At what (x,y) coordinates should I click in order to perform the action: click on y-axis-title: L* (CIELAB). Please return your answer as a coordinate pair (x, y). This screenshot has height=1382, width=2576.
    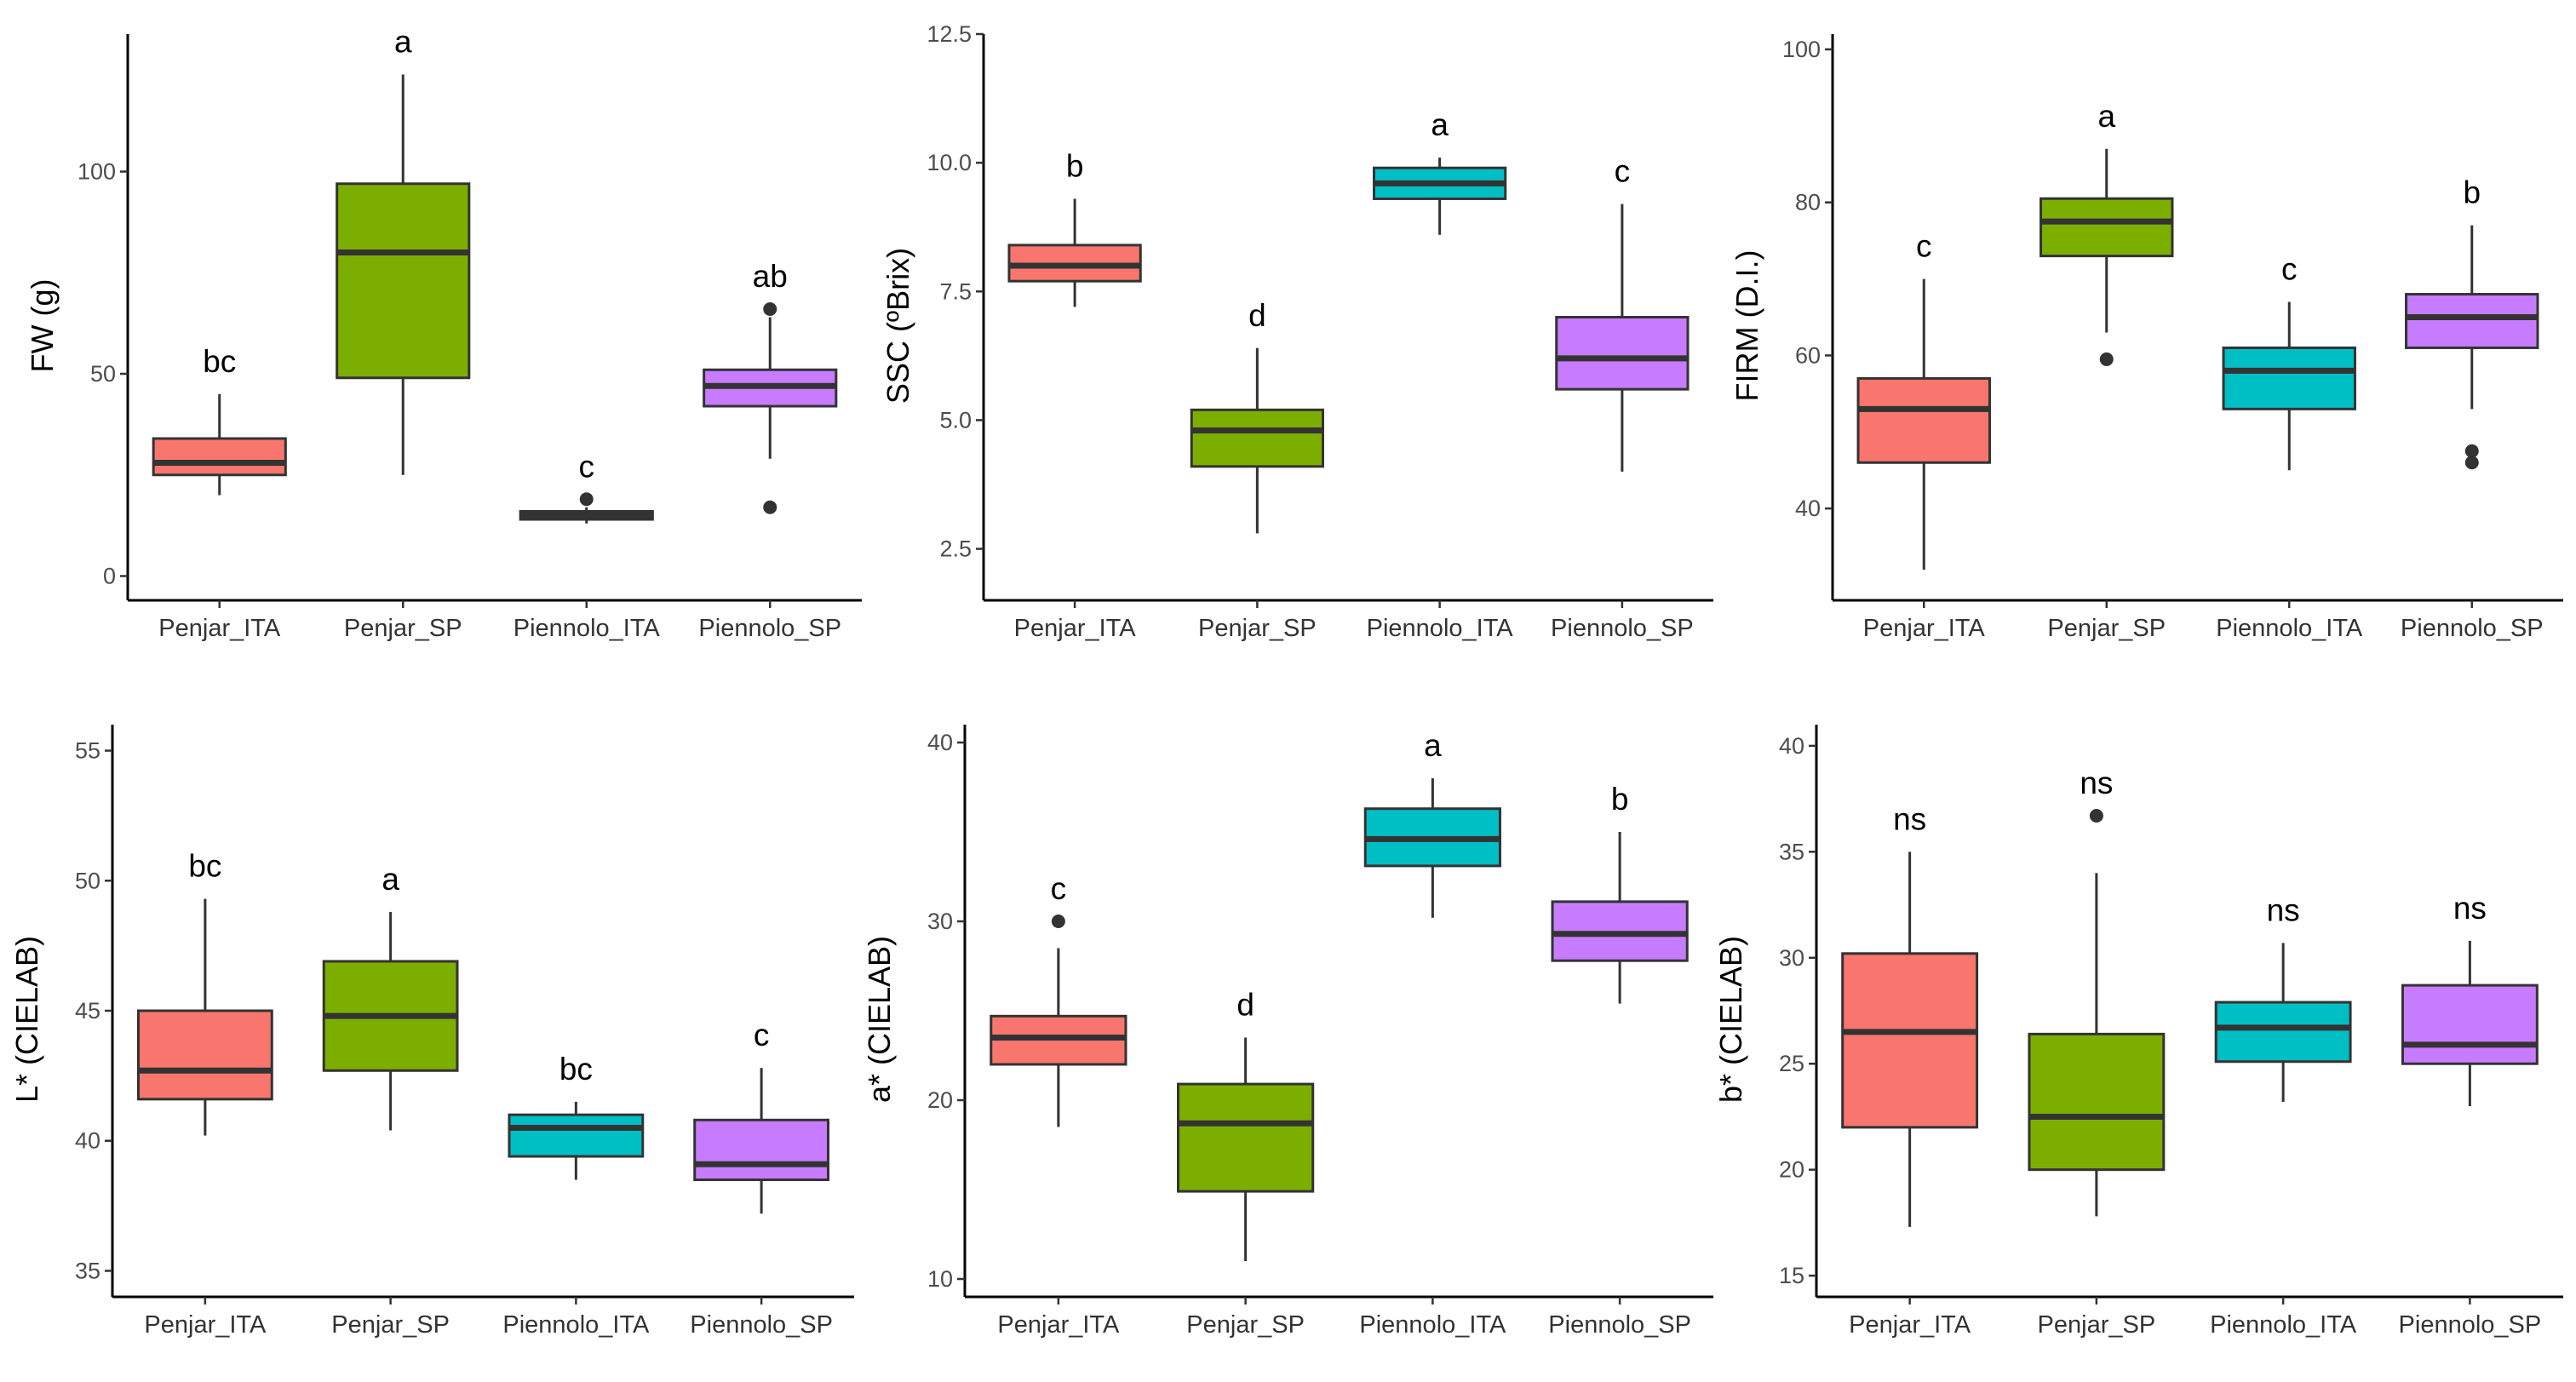
    Looking at the image, I should click on (26, 1019).